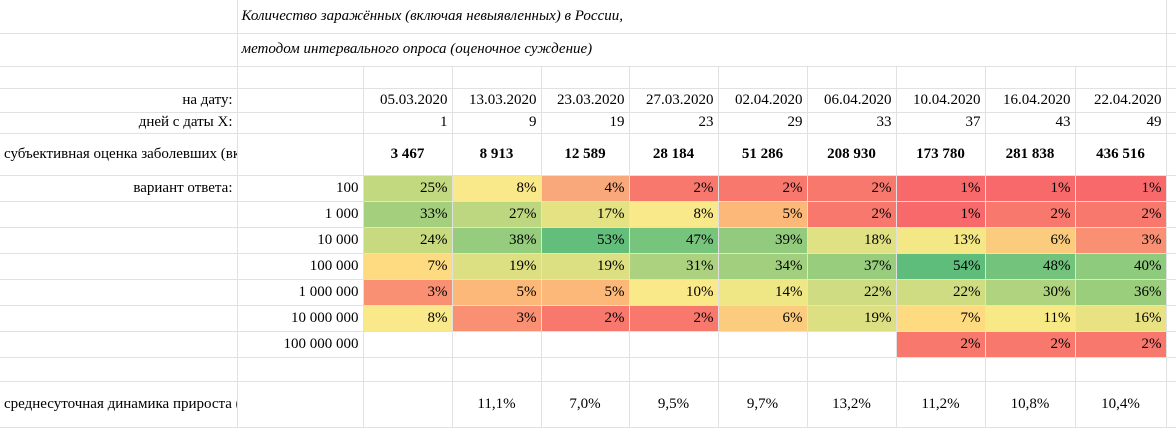 This screenshot has height=428, width=1176. Describe the element at coordinates (585, 214) in the screenshot. I see `heatmap-cell: 17%` at that location.